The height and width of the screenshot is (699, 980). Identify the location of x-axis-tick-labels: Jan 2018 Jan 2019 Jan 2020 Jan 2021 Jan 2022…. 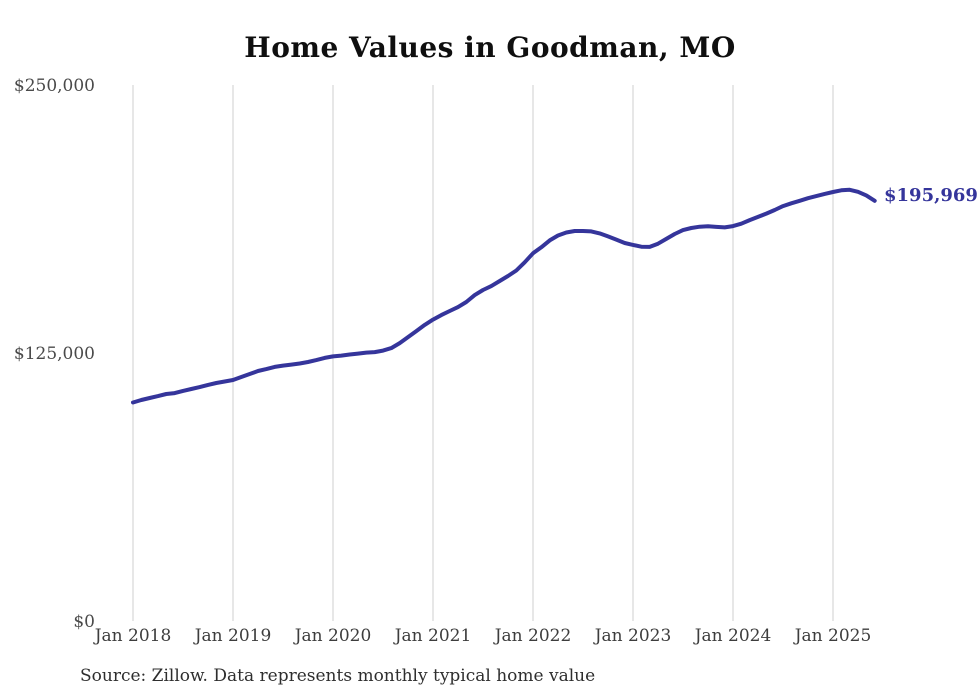
(482, 636).